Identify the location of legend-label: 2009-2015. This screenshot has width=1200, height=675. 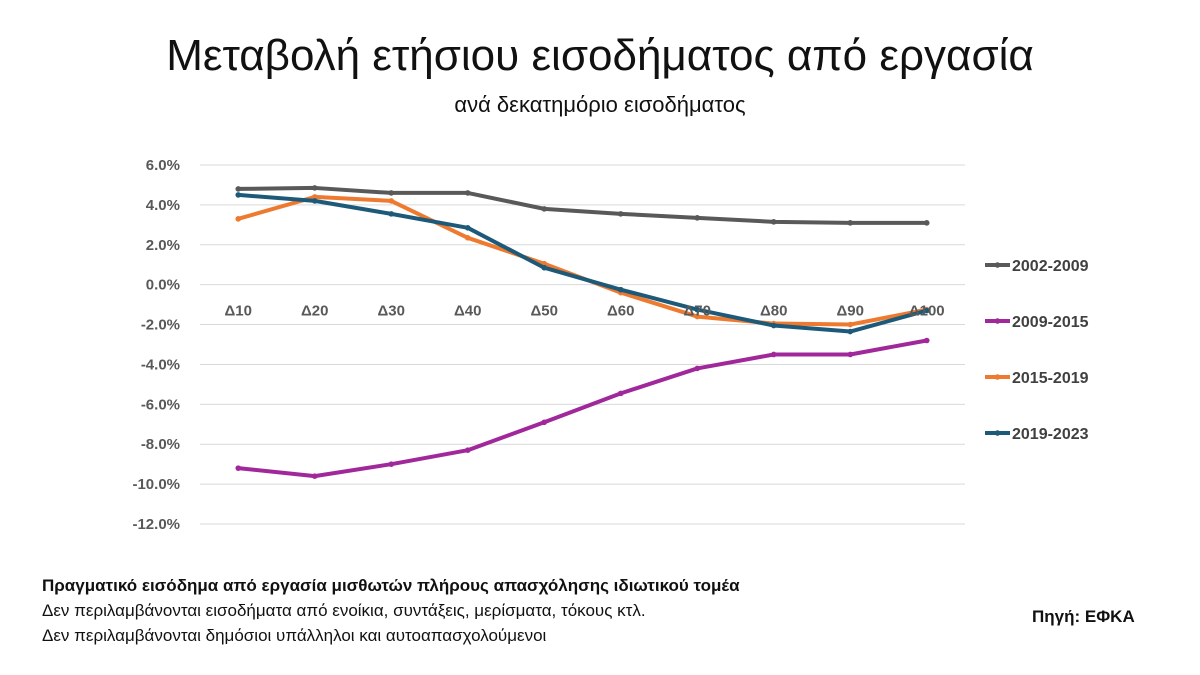
(1050, 322).